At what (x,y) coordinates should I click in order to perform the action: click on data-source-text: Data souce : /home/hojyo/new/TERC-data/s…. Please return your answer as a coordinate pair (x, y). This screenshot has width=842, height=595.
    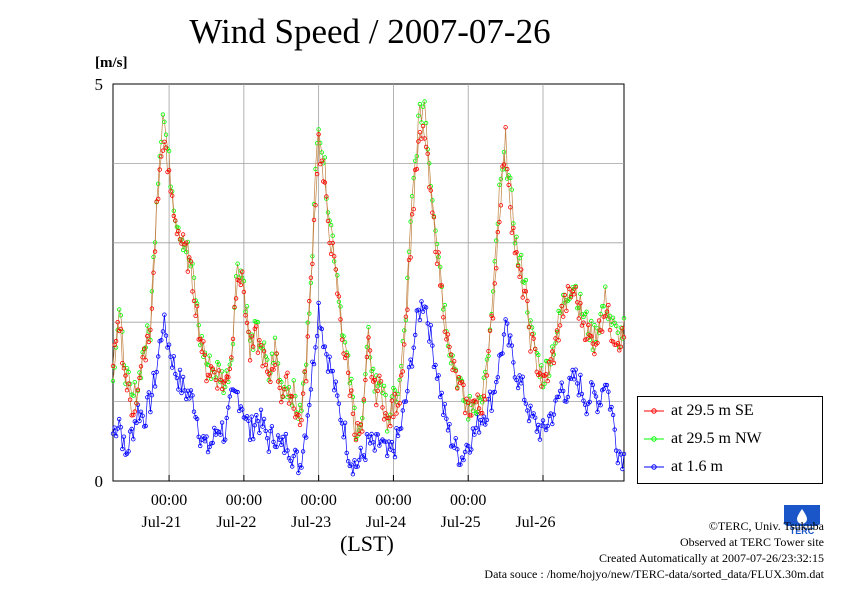
    Looking at the image, I should click on (654, 574).